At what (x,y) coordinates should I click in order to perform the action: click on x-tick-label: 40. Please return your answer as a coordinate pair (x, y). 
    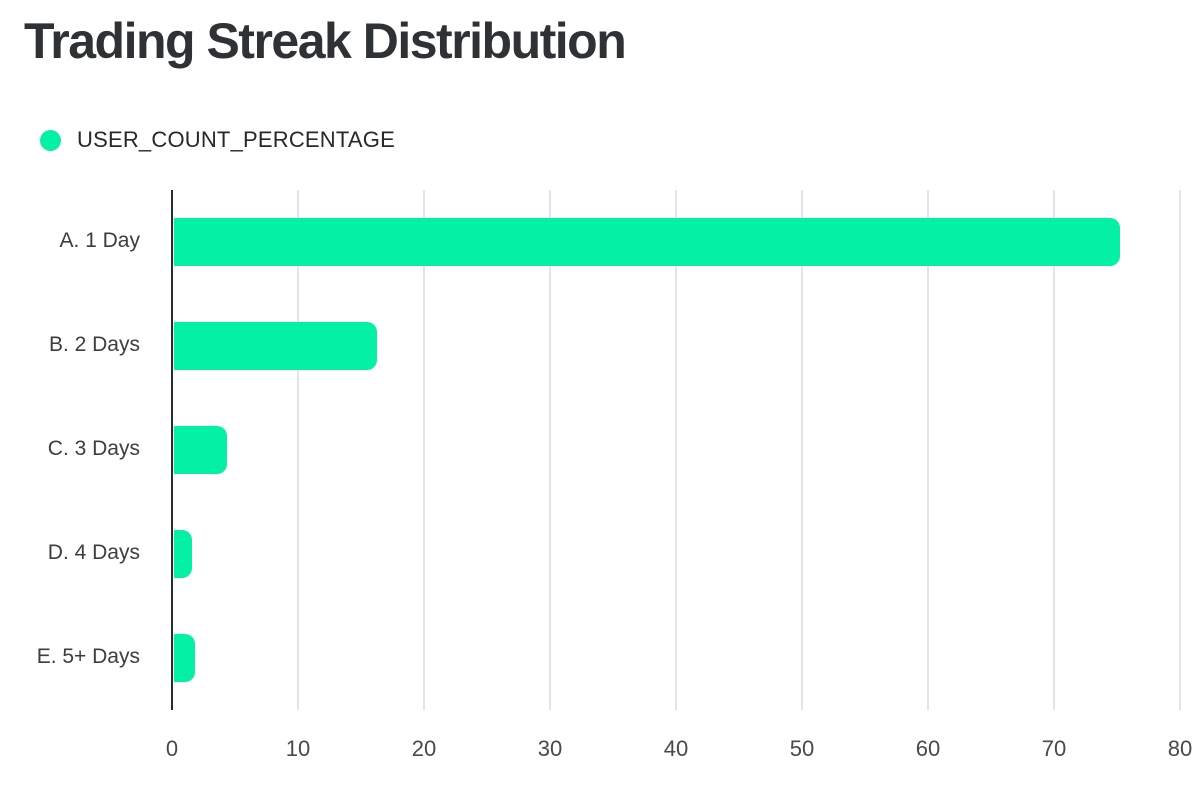
    Looking at the image, I should click on (676, 748).